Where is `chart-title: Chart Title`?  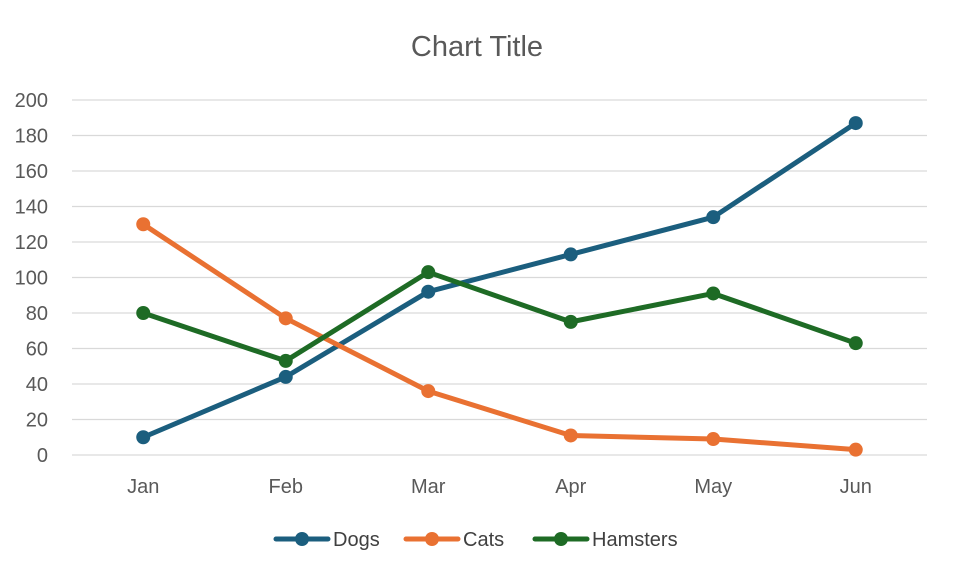 chart-title: Chart Title is located at coordinates (477, 47).